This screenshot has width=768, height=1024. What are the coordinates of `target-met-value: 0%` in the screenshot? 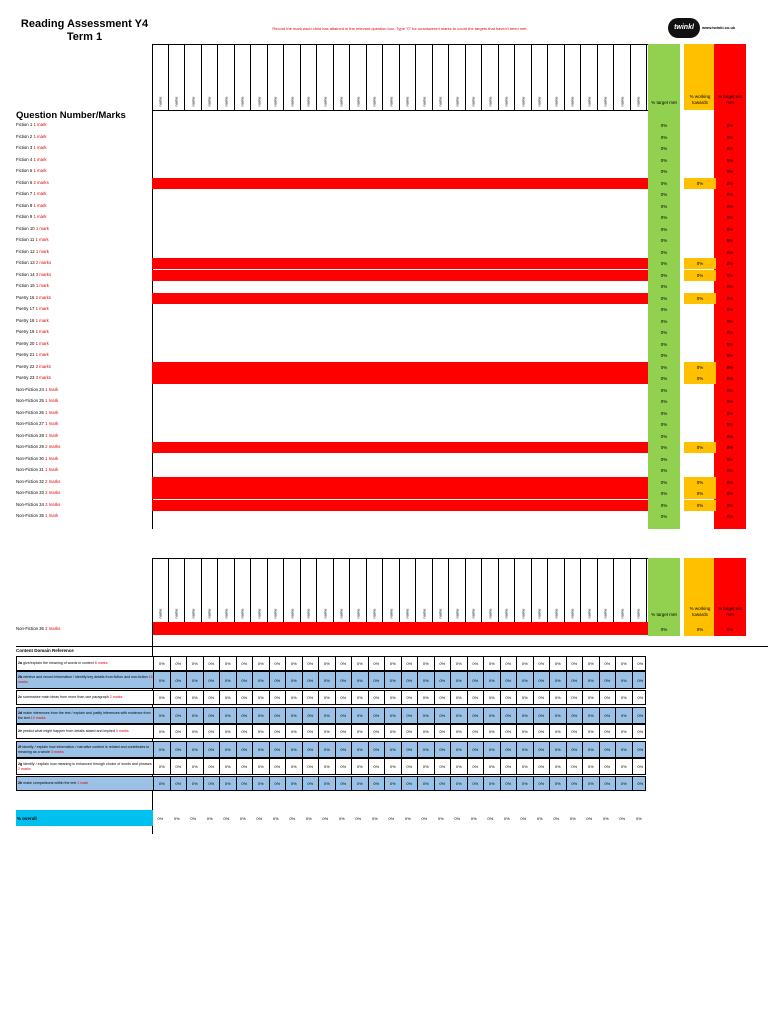 It's located at (664, 309).